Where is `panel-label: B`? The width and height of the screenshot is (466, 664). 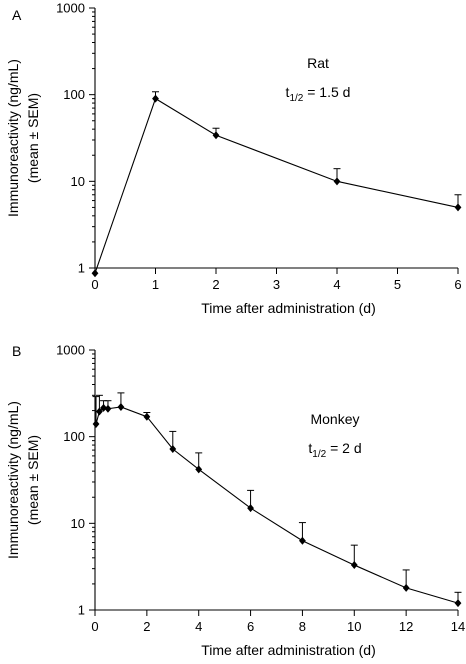
panel-label: B is located at coordinates (16, 351).